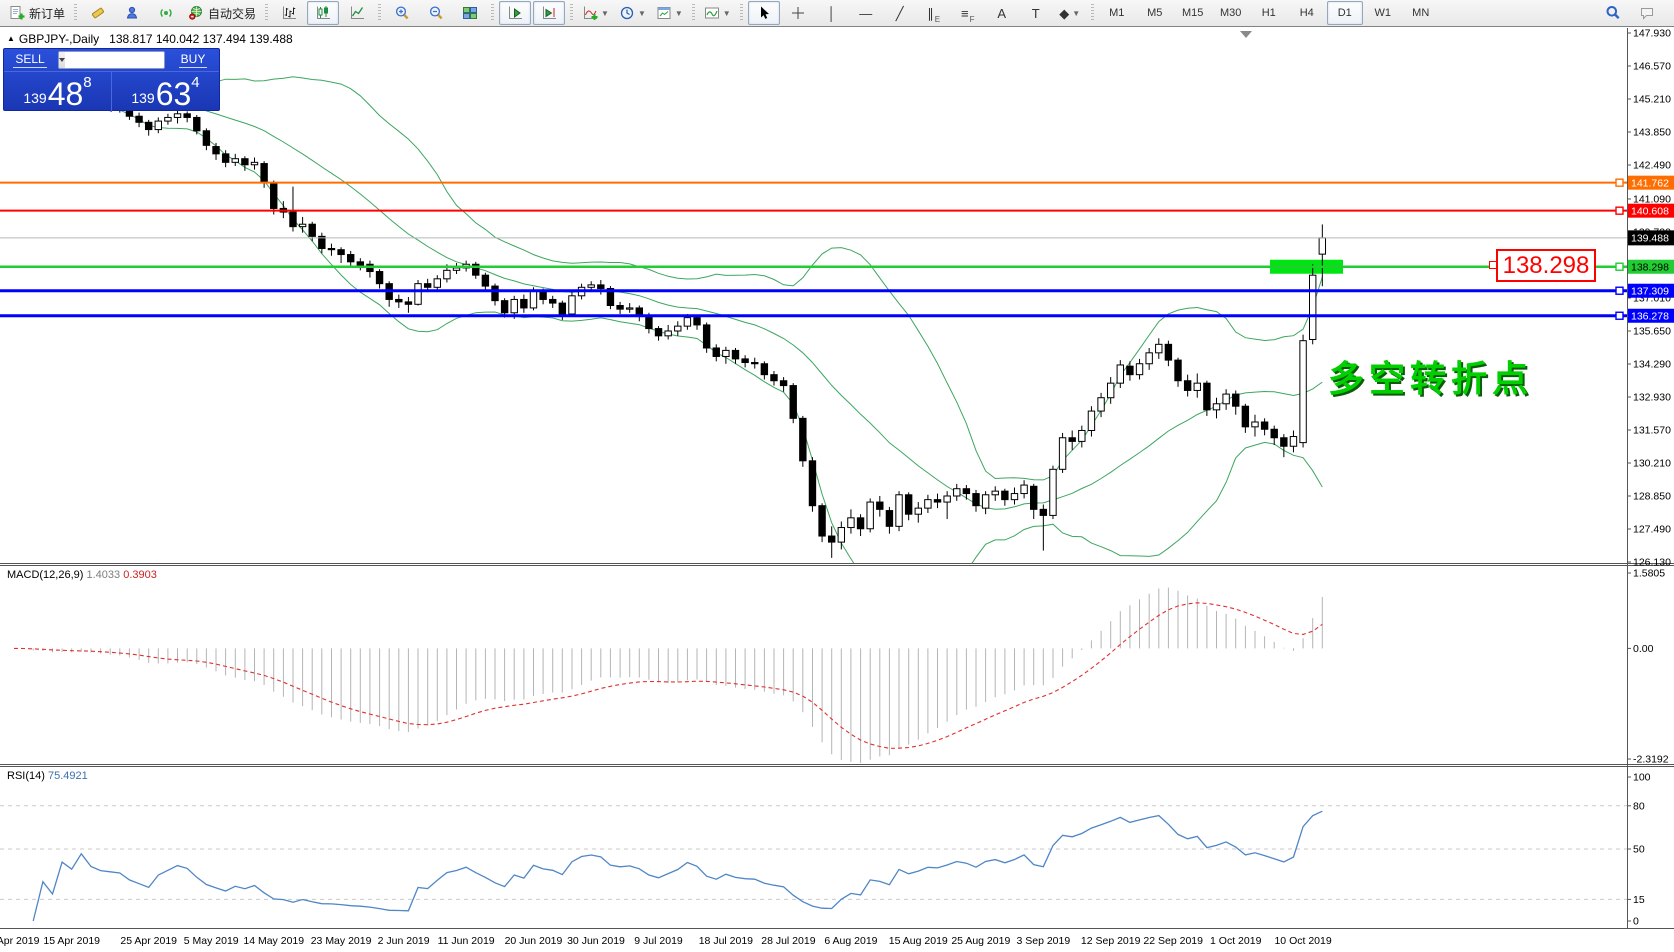  I want to click on zoom-out-button, so click(436, 13).